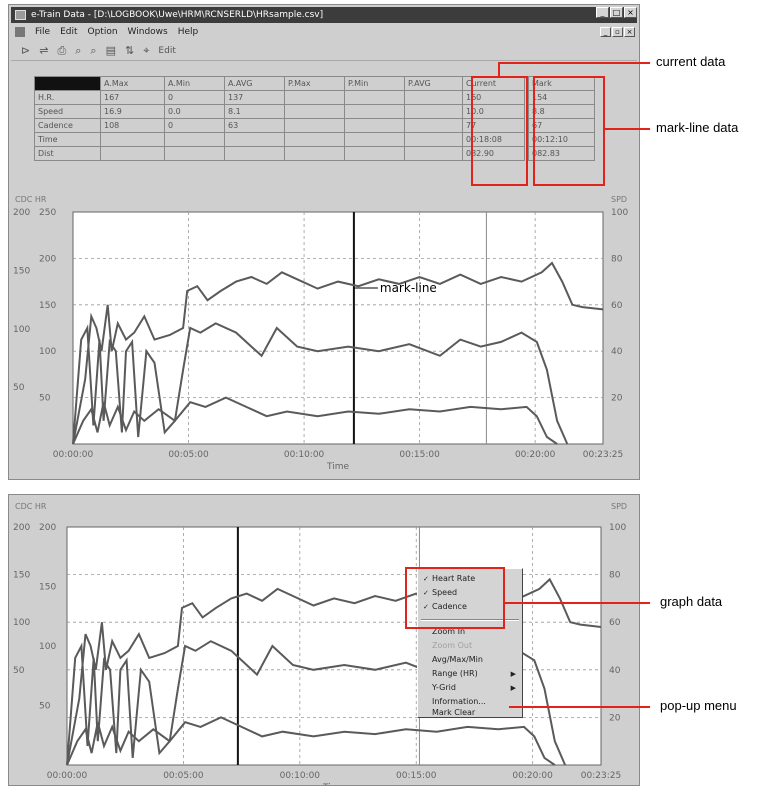 The image size is (779, 791). What do you see at coordinates (470, 620) in the screenshot?
I see `menu-separator` at bounding box center [470, 620].